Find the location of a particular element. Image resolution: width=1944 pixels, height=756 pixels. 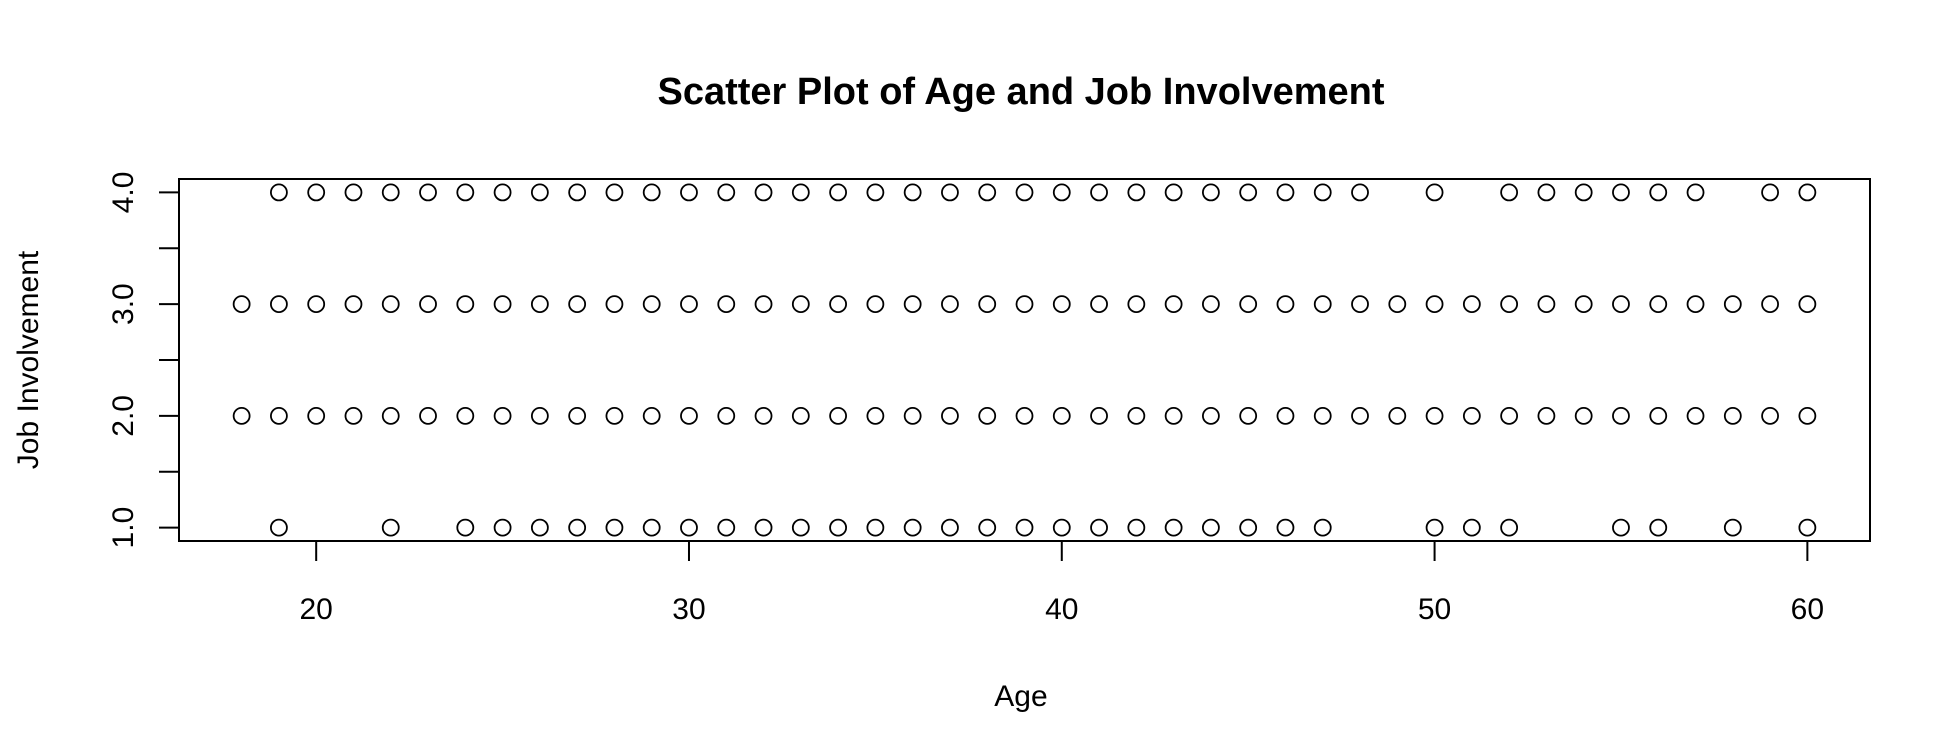

x-tick-label: 20 is located at coordinates (316, 609).